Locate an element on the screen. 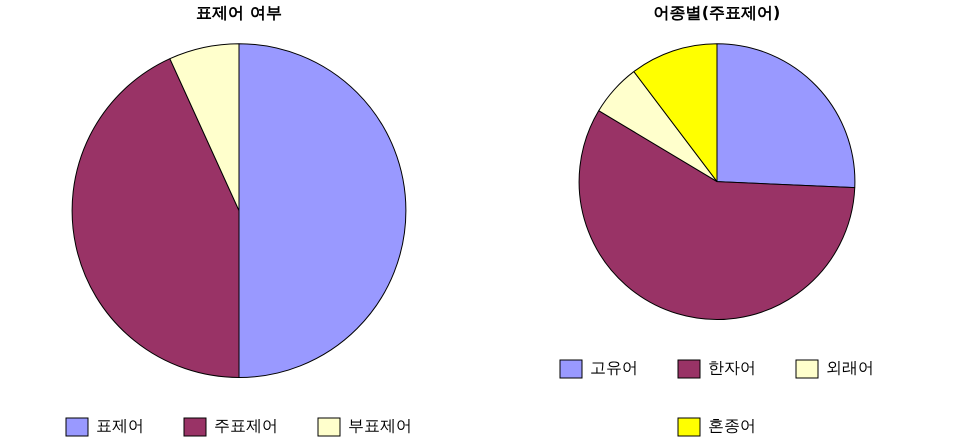 The height and width of the screenshot is (446, 956). legend-label: 부표제어 is located at coordinates (380, 426).